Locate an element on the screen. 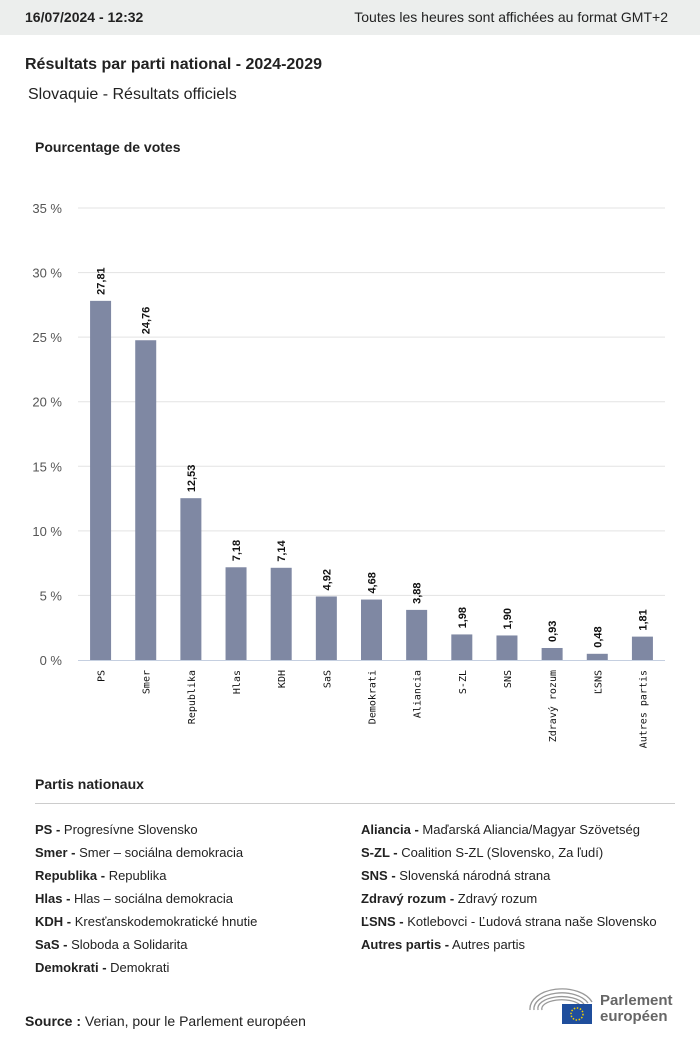 Image resolution: width=700 pixels, height=1046 pixels. data-label: 4,68 is located at coordinates (373, 582).